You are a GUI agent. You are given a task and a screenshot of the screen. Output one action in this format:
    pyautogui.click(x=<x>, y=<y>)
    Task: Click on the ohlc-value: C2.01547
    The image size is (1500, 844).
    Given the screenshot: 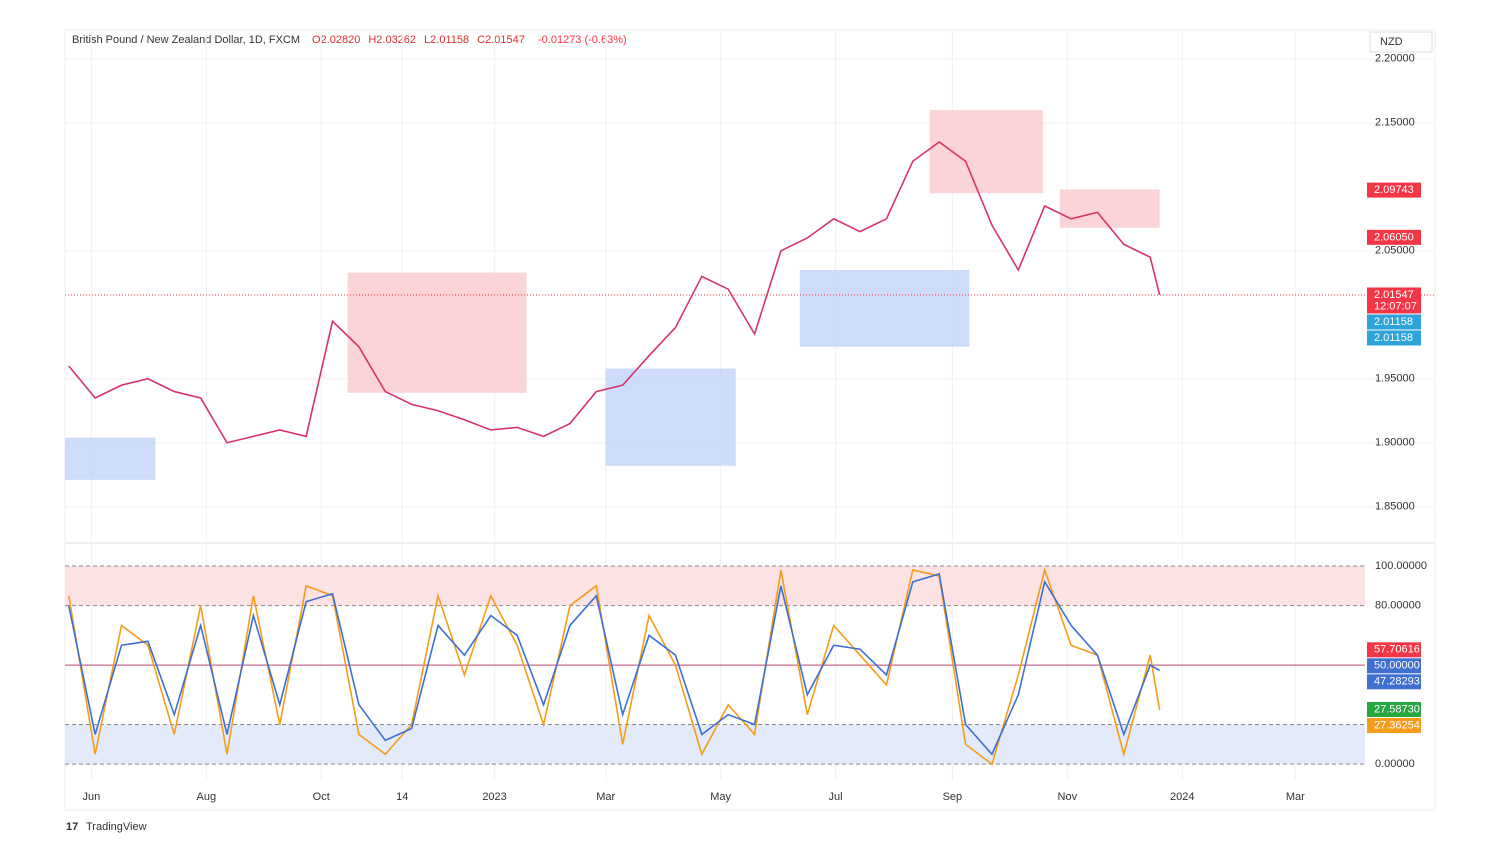 What is the action you would take?
    pyautogui.click(x=501, y=40)
    